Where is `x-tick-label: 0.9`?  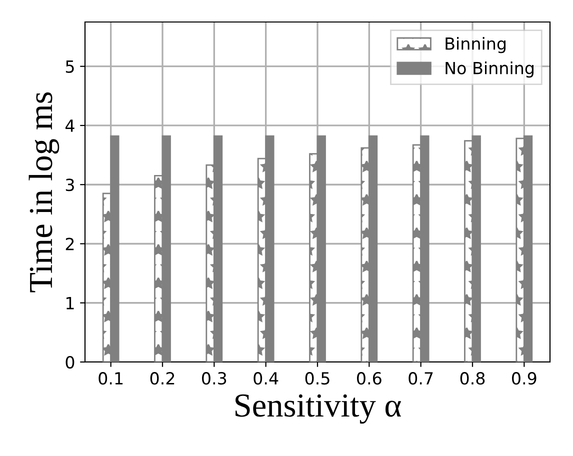
x-tick-label: 0.9 is located at coordinates (524, 378).